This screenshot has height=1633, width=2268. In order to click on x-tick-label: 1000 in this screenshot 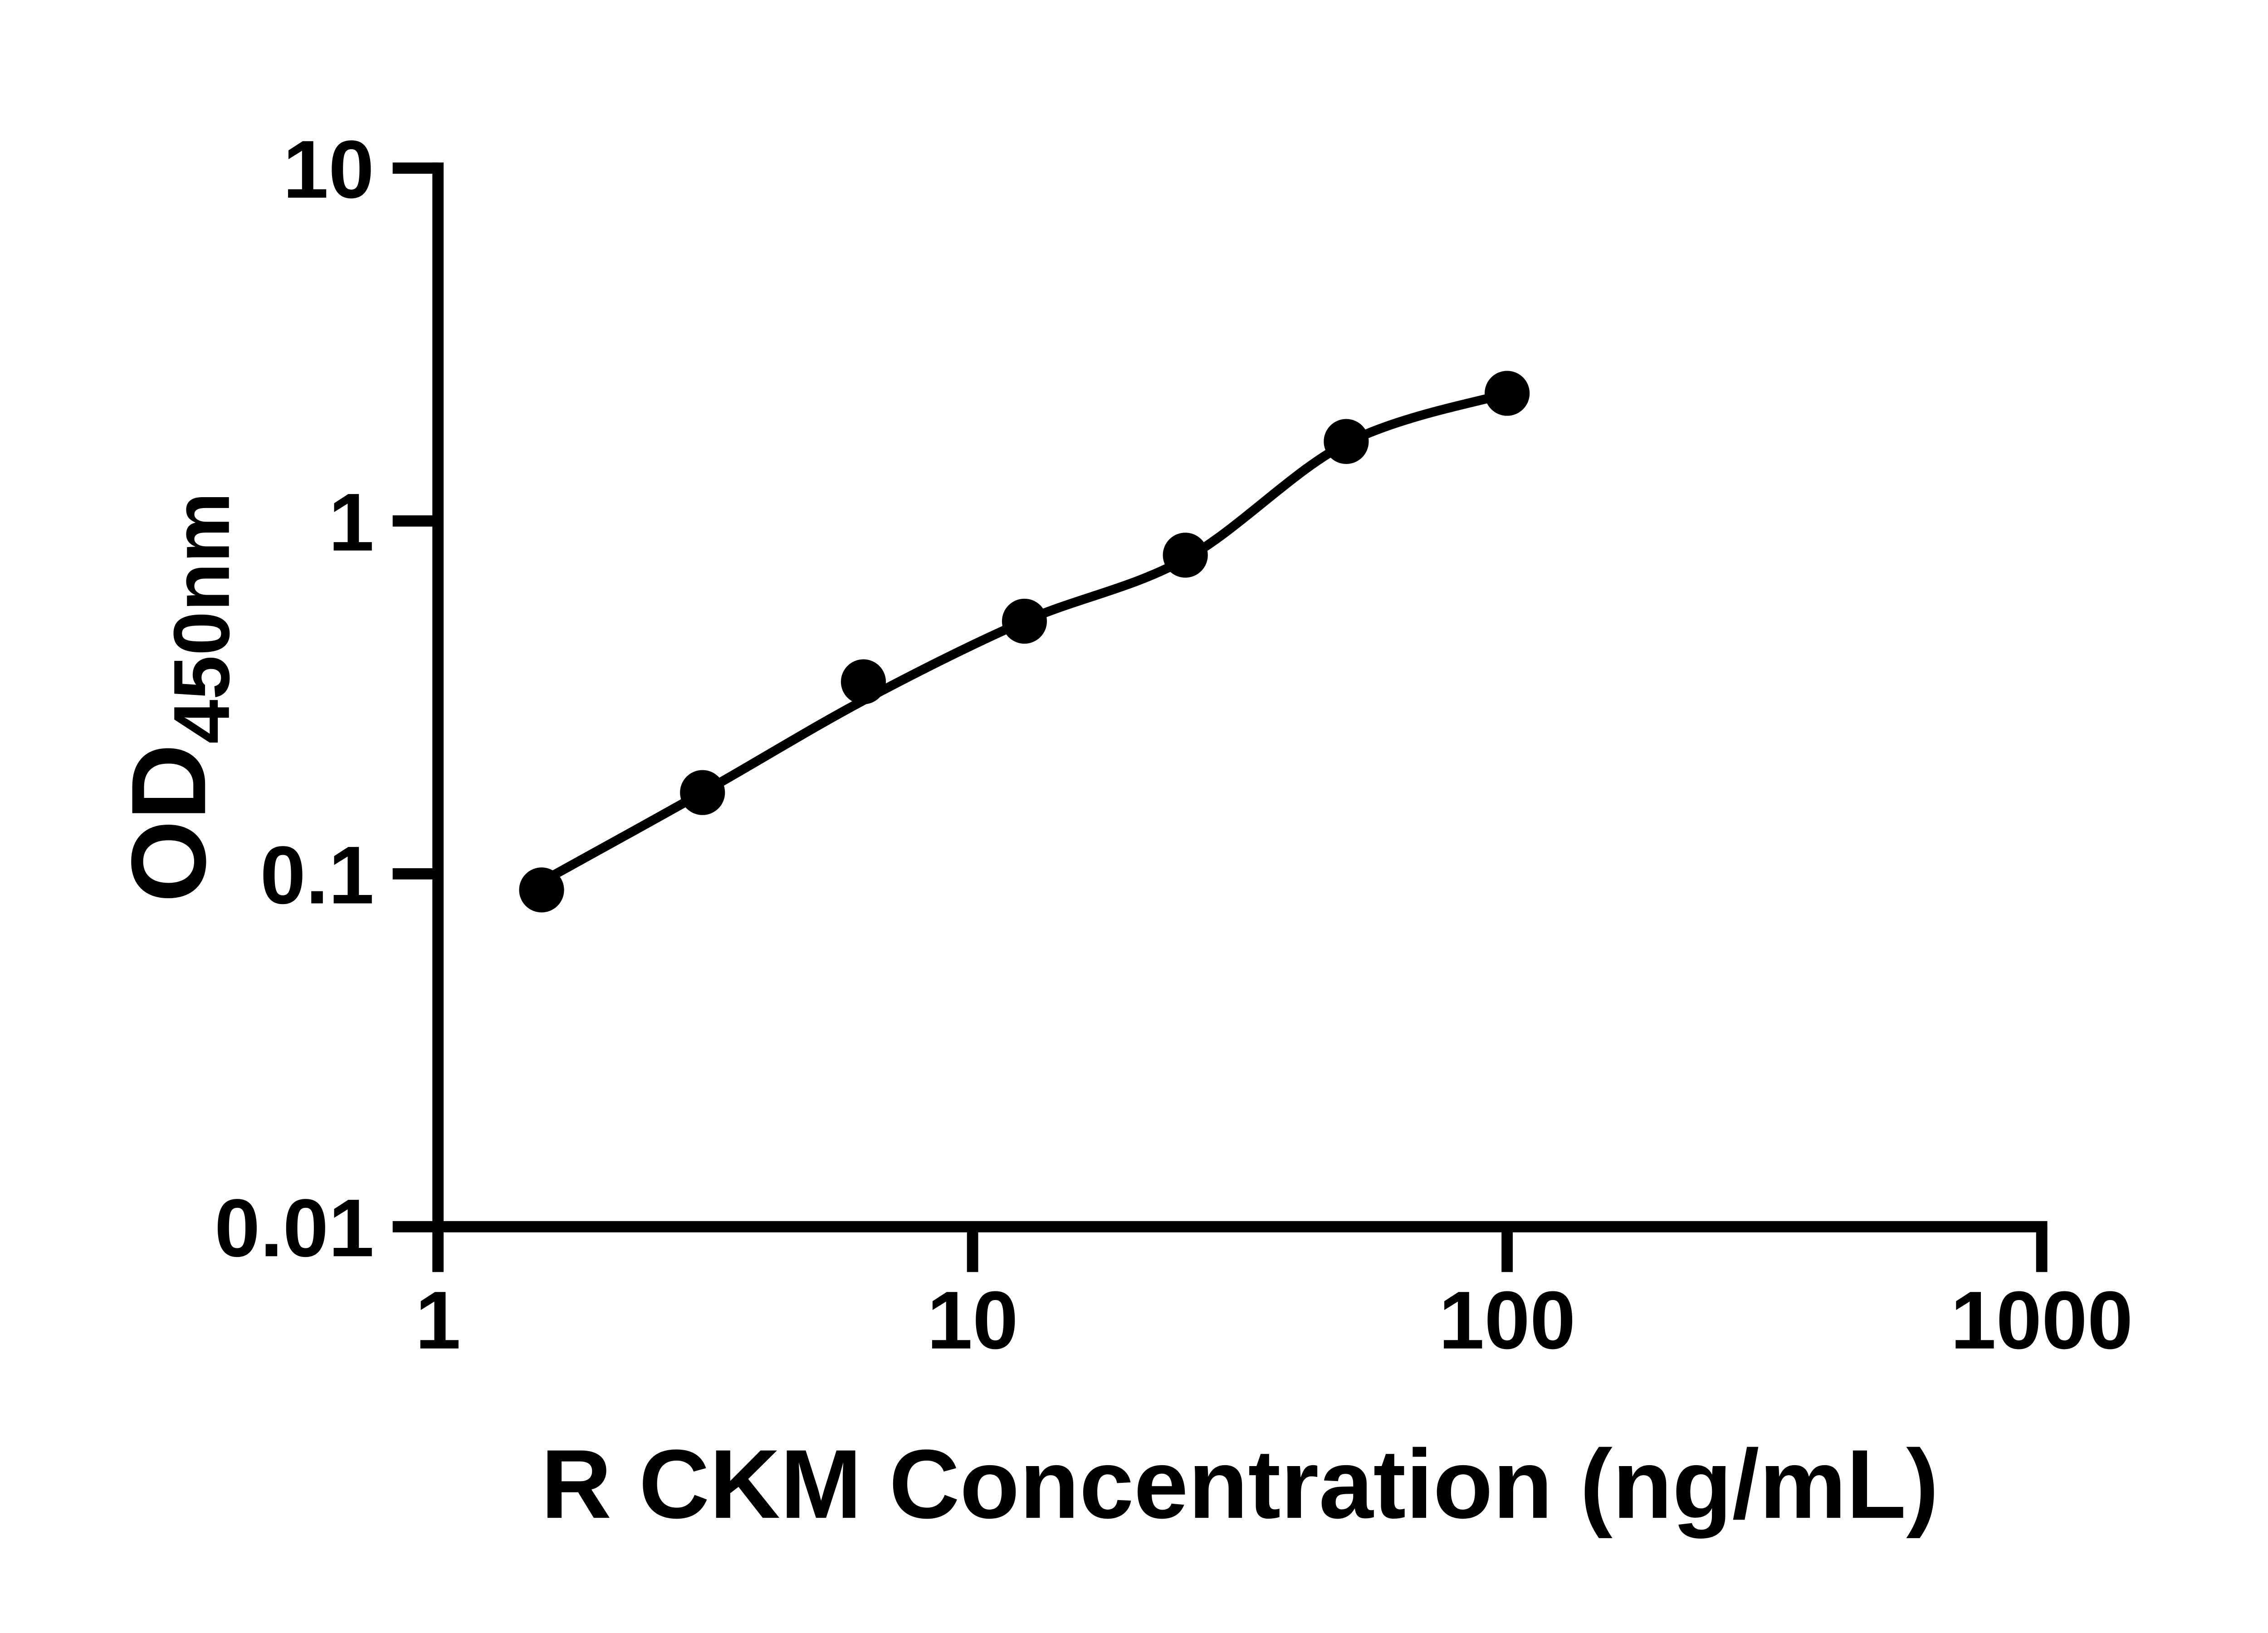, I will do `click(2042, 1320)`.